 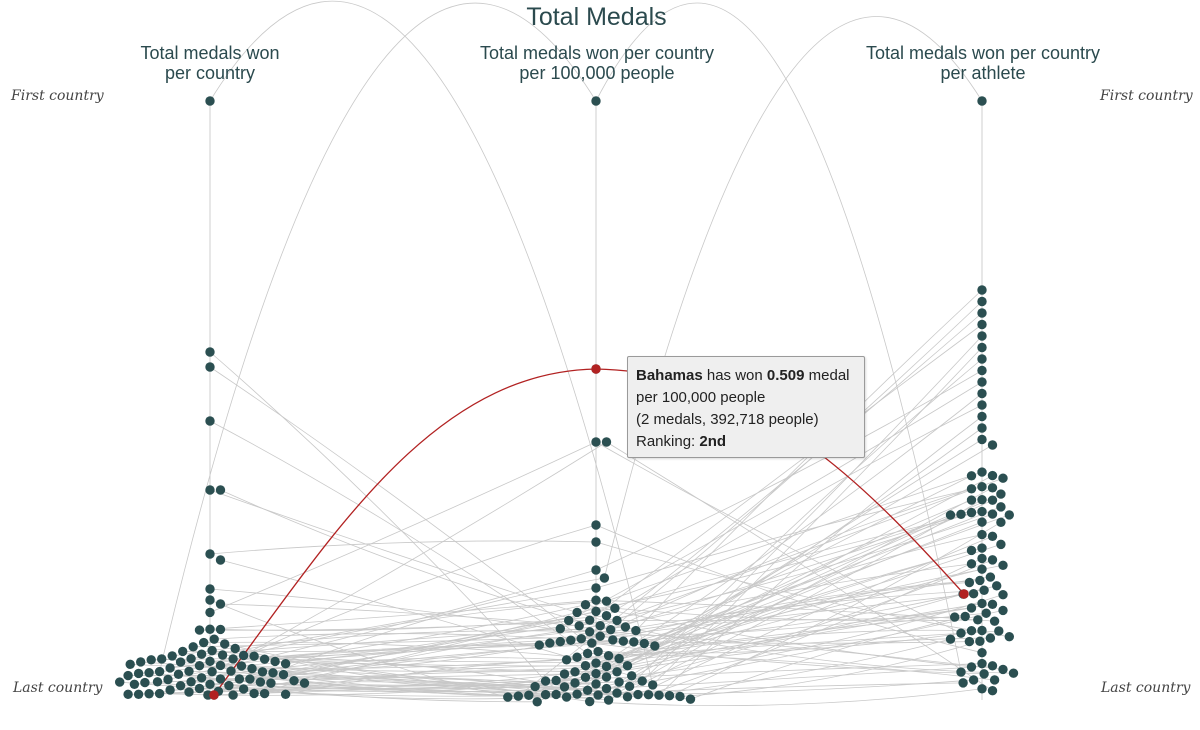 What do you see at coordinates (596, 17) in the screenshot?
I see `chart-title: Total Medals` at bounding box center [596, 17].